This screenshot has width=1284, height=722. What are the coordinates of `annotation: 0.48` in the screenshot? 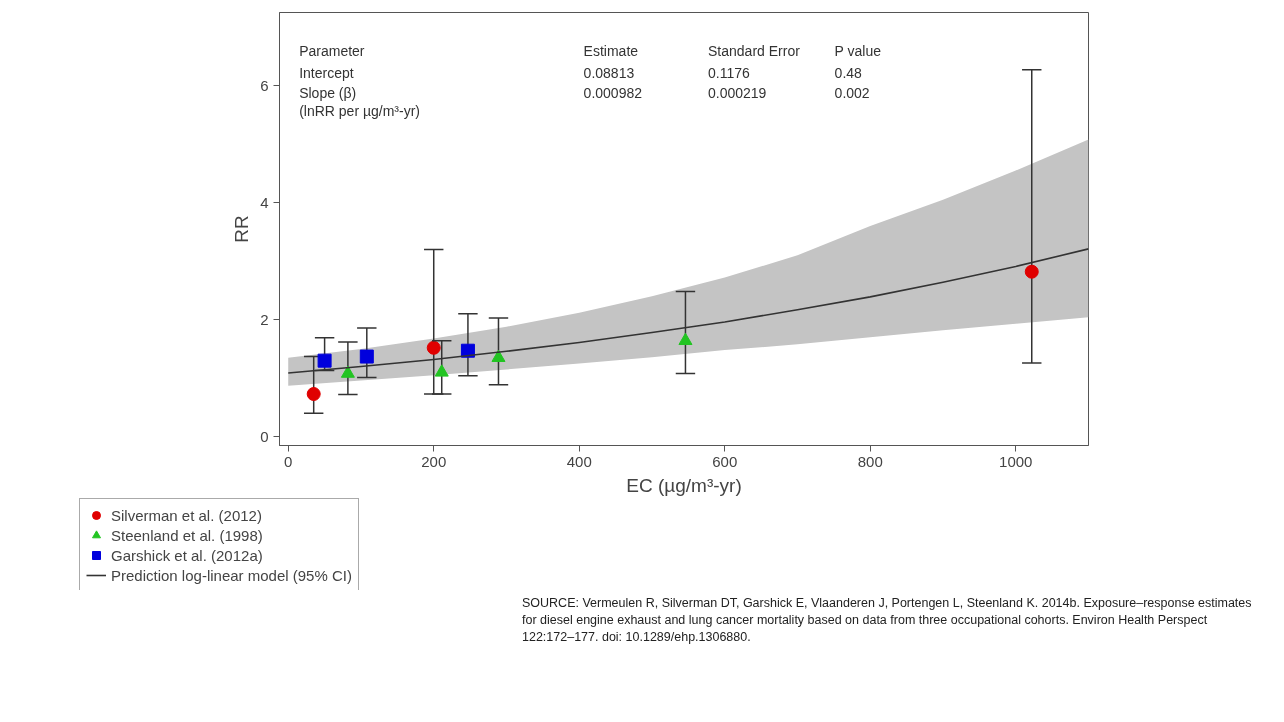 It's located at (848, 72).